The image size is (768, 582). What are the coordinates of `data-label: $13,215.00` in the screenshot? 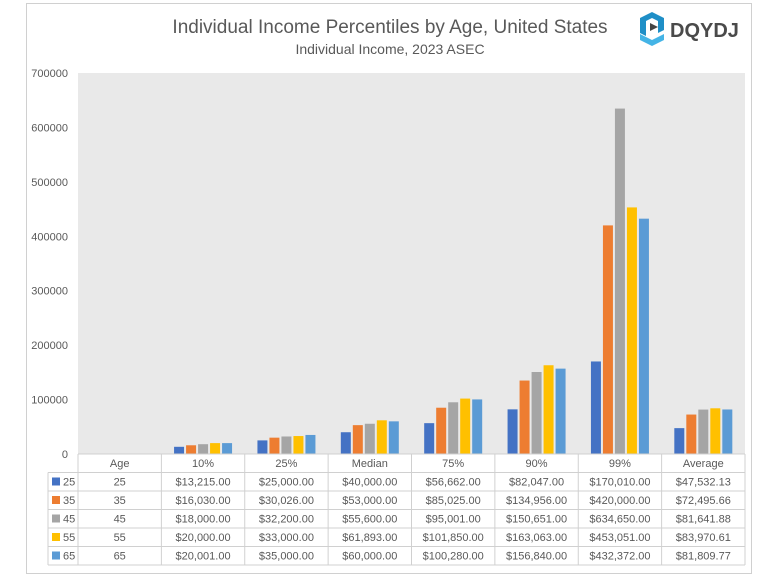 It's located at (203, 483).